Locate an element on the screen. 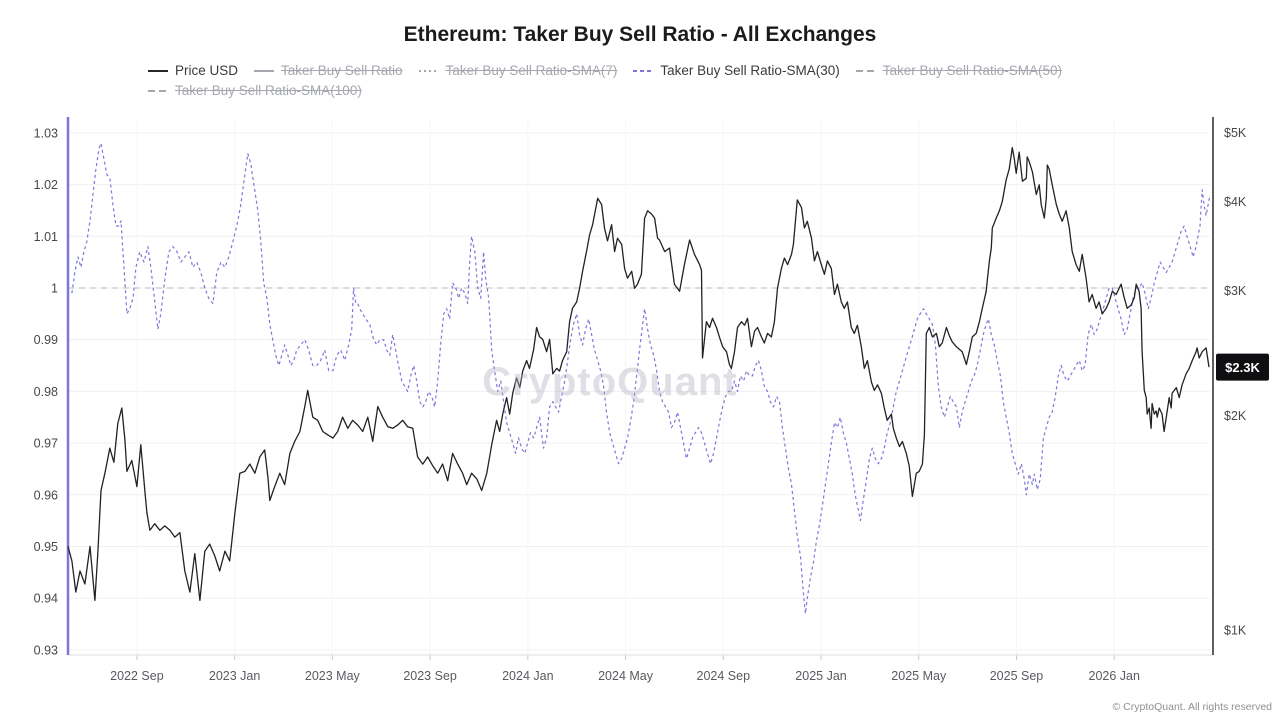  right-axis-tick-label: $2K is located at coordinates (1235, 416).